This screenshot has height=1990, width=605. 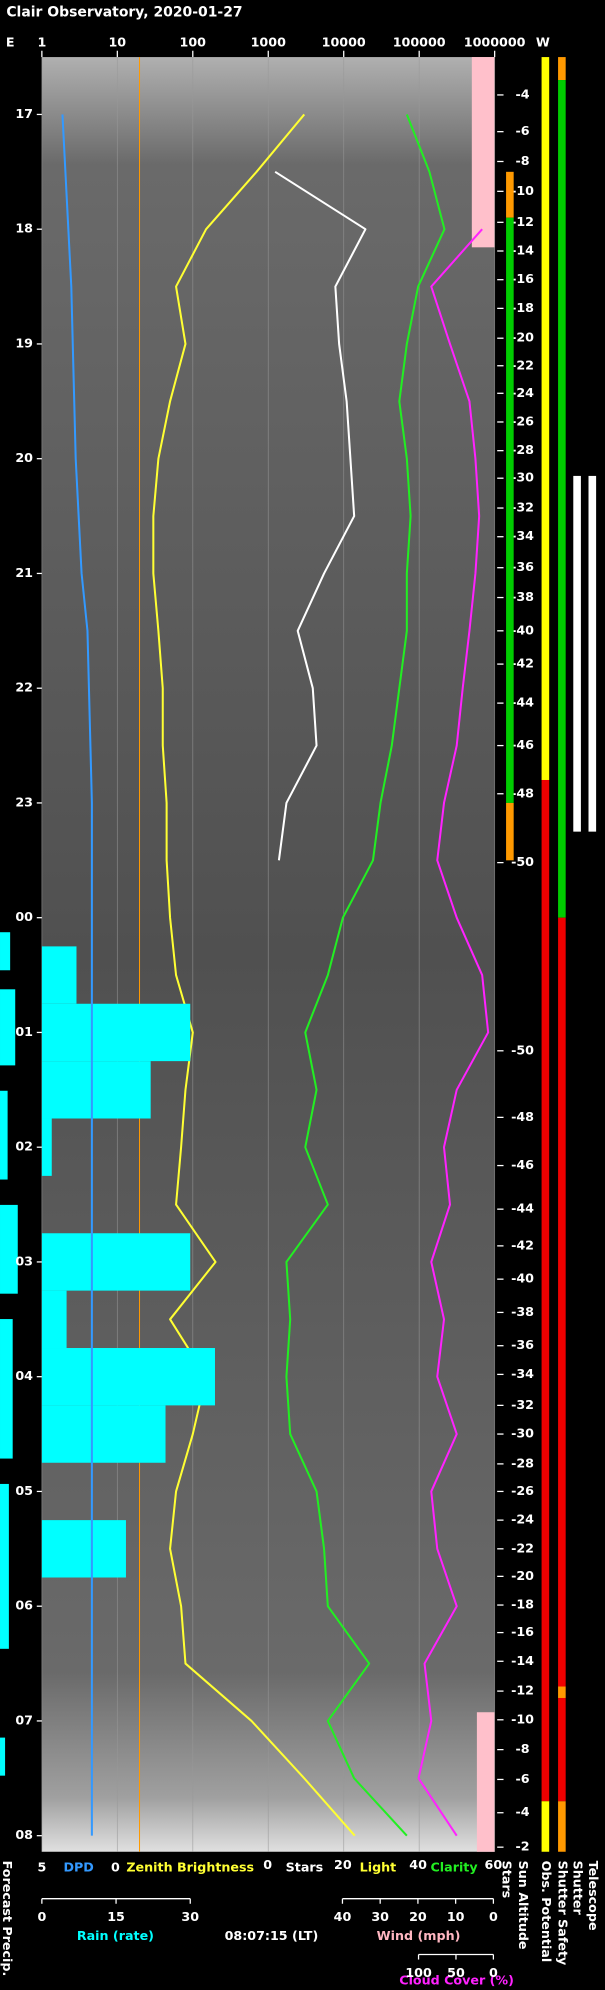 I want to click on sun-altitude-label: -2, so click(x=523, y=1846).